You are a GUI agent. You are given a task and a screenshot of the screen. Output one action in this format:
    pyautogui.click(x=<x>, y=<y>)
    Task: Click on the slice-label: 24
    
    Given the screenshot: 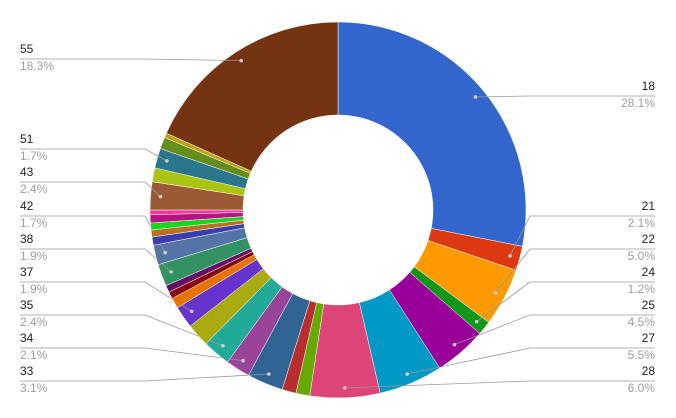 What is the action you would take?
    pyautogui.click(x=649, y=272)
    